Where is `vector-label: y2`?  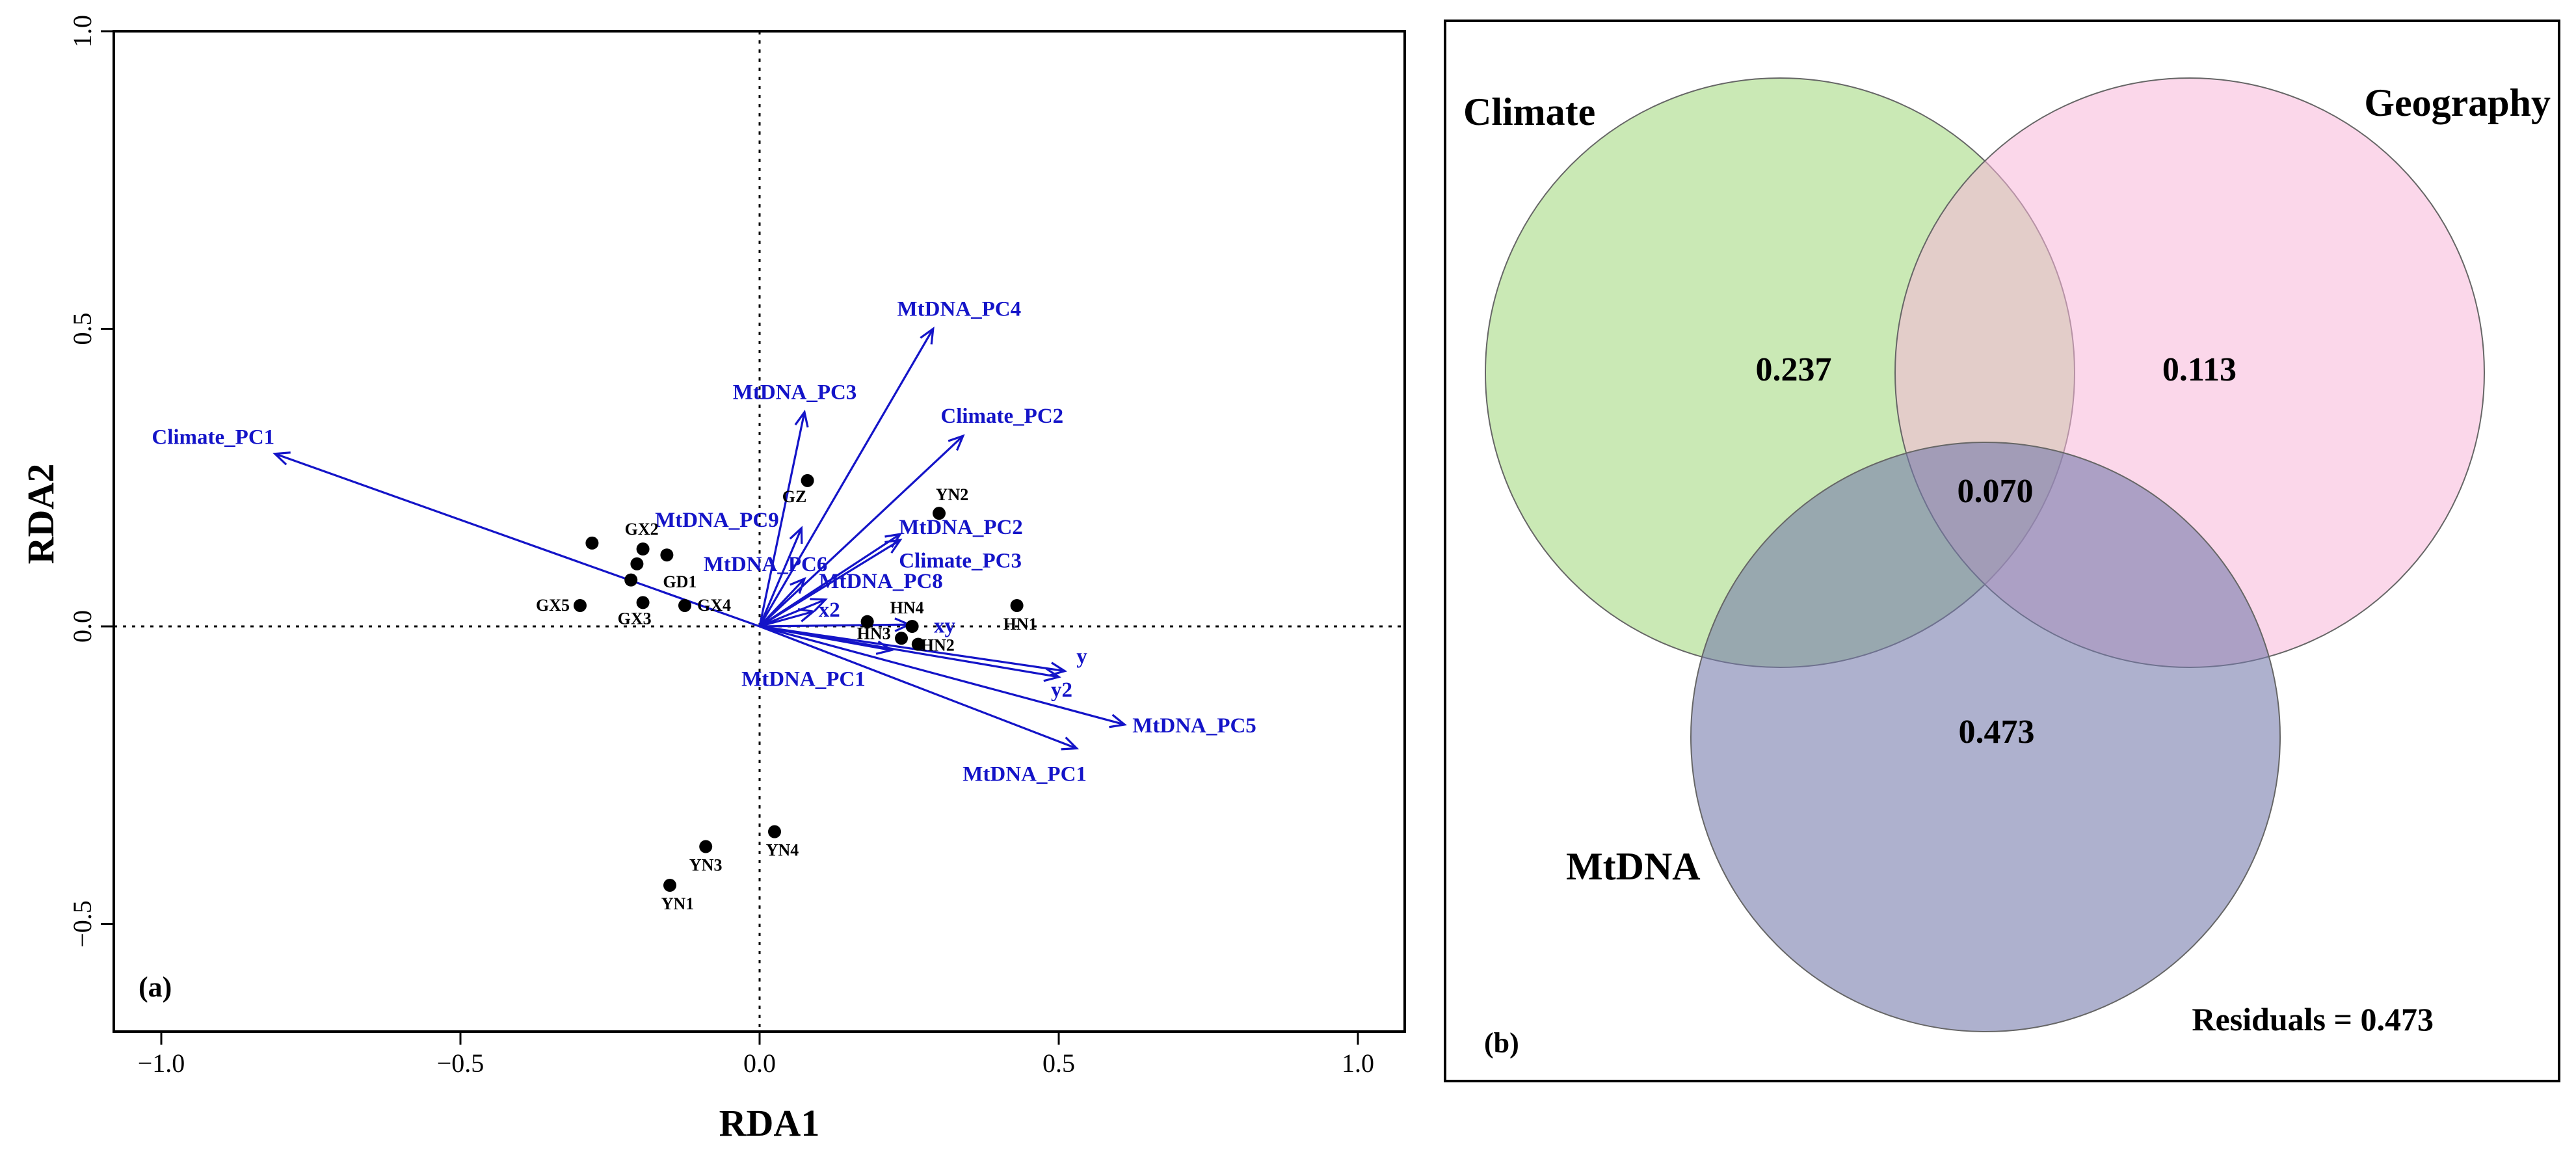
vector-label: y2 is located at coordinates (1061, 690).